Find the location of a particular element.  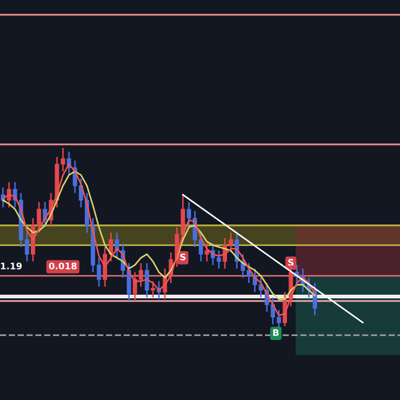

annotation: 0.018 is located at coordinates (63, 266).